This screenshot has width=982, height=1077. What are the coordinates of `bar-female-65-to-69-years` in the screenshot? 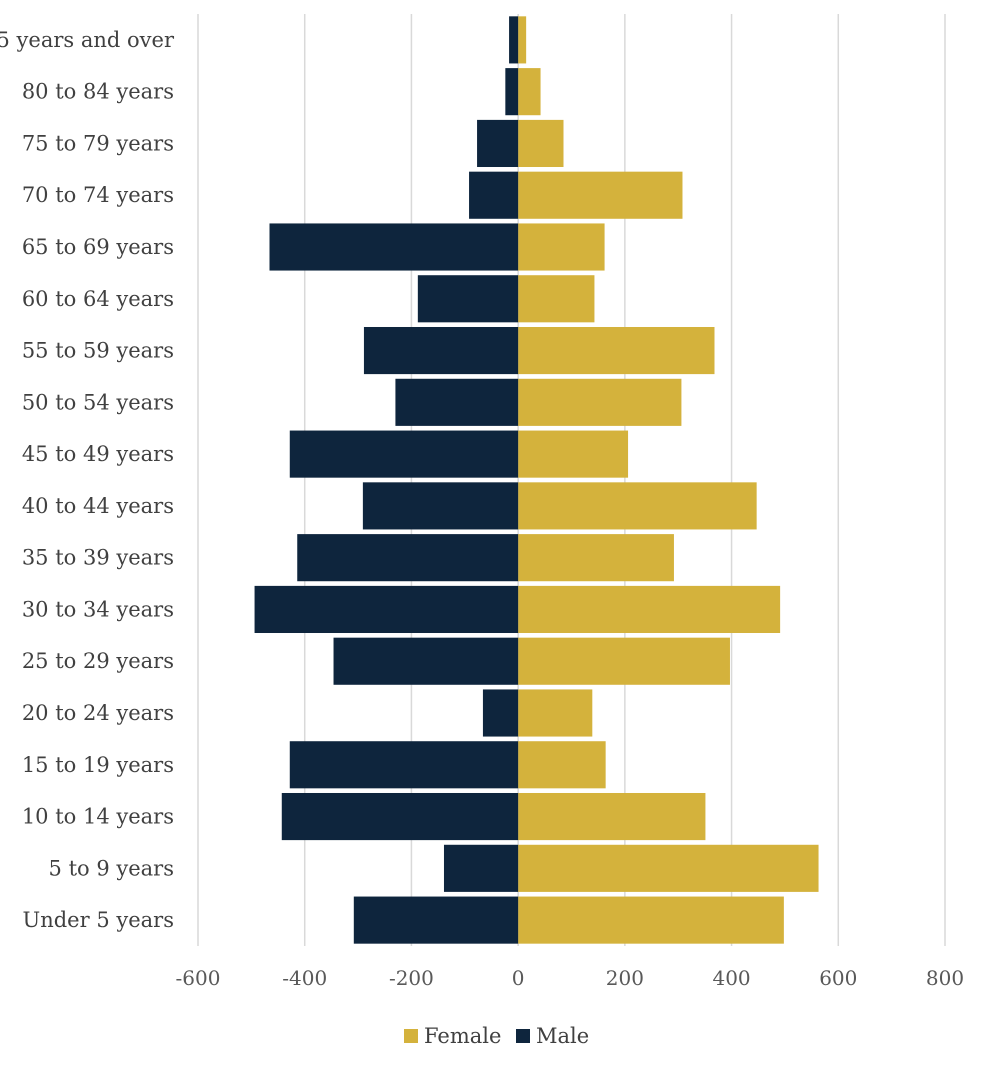 It's located at (561, 247).